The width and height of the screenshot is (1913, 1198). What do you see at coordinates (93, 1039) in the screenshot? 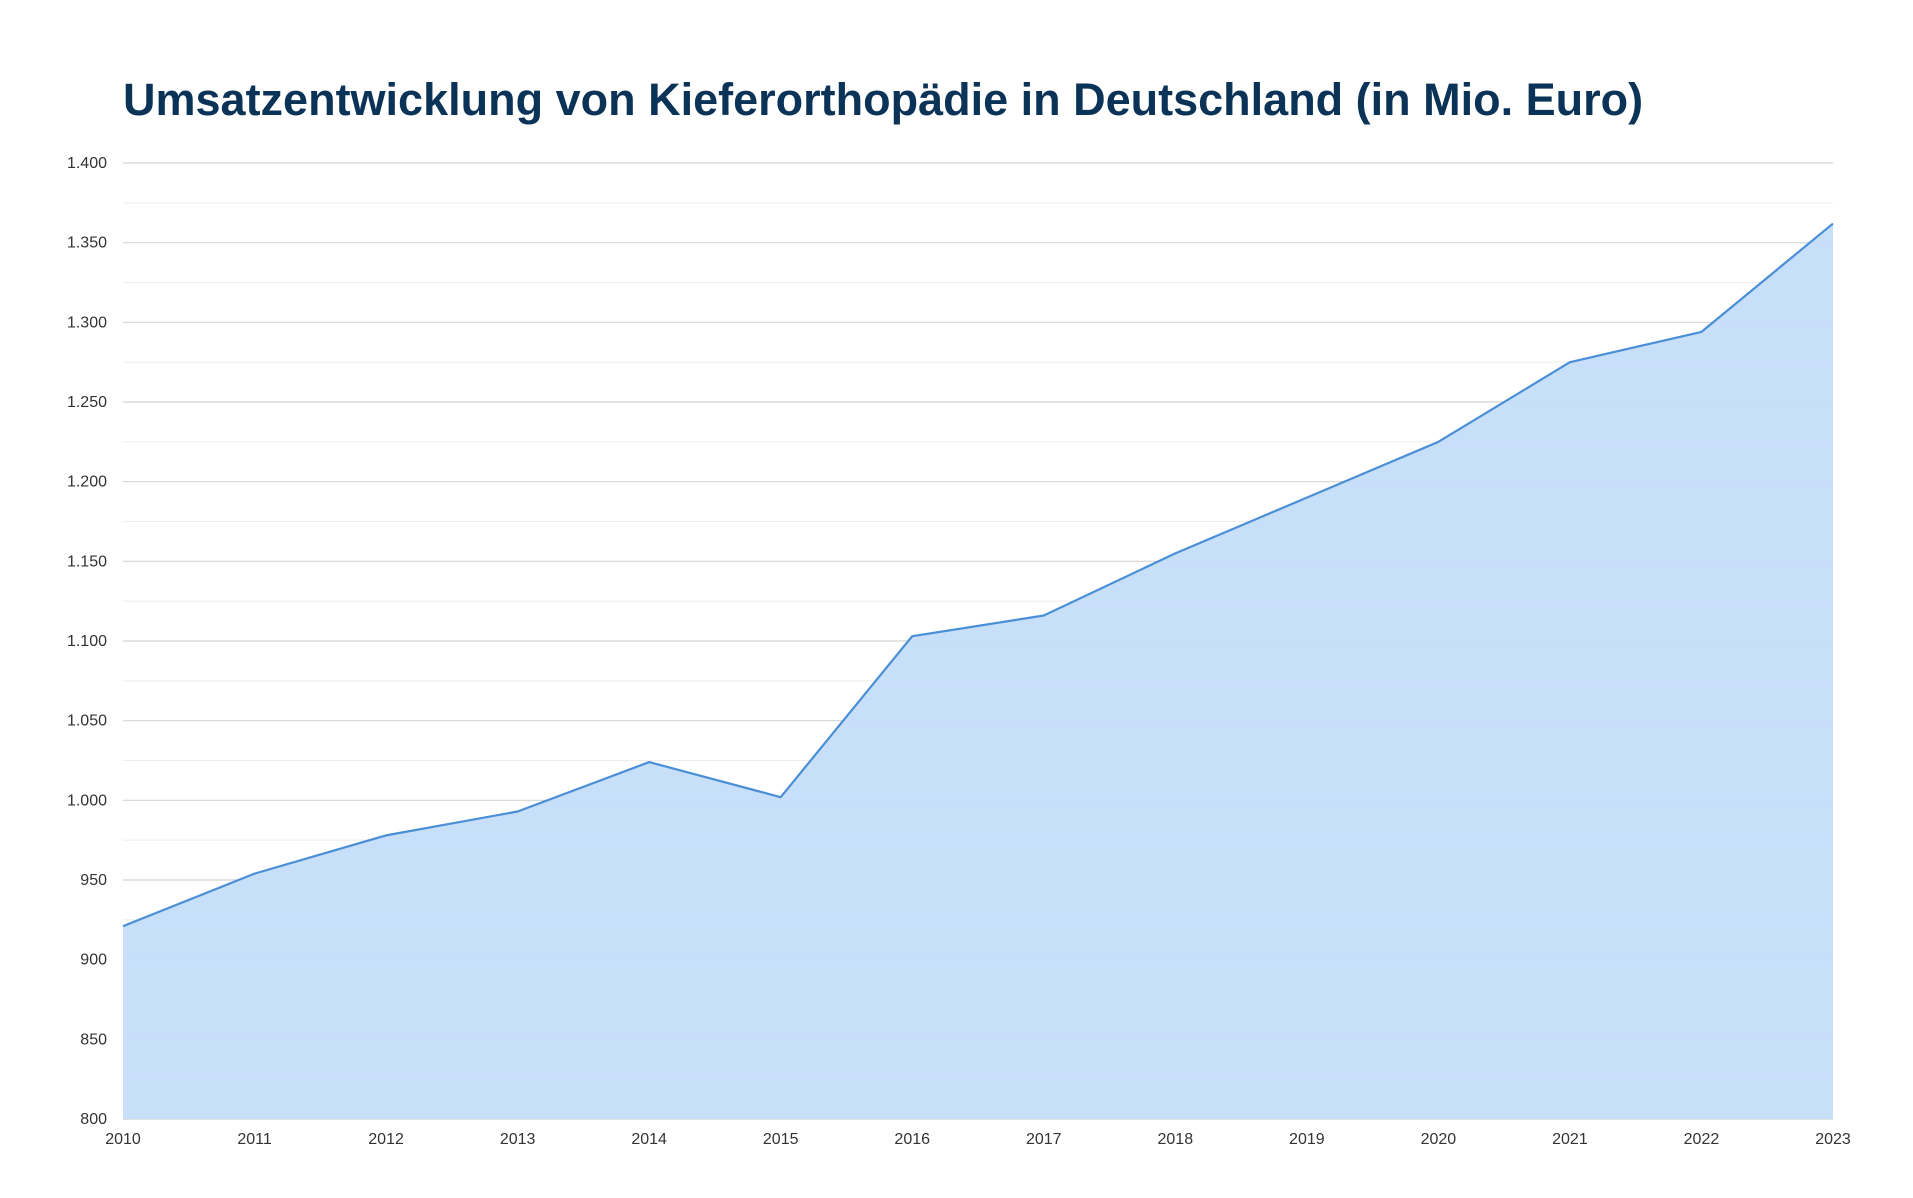
I see `y-tick-label: 850` at bounding box center [93, 1039].